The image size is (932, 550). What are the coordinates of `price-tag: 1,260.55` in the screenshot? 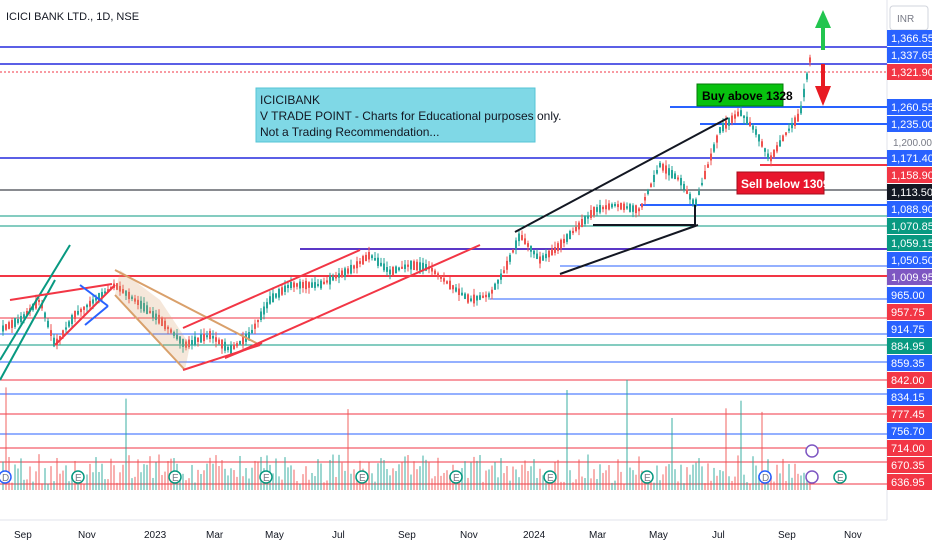 It's located at (911, 108).